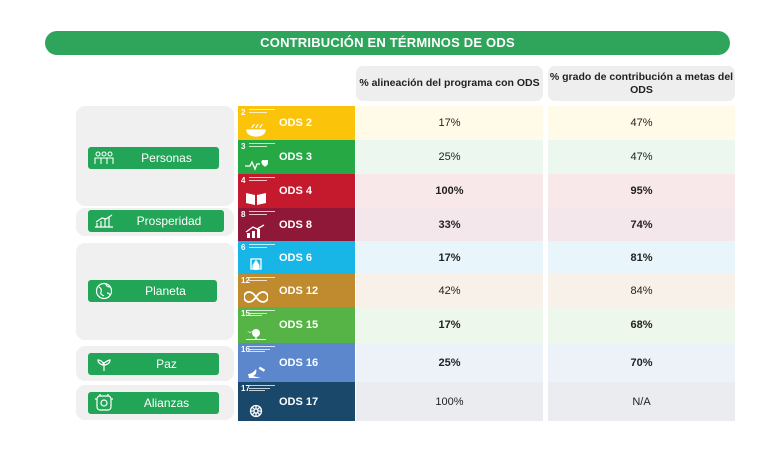 Image resolution: width=768 pixels, height=455 pixels. What do you see at coordinates (641, 123) in the screenshot?
I see `contribution-cell-ods-2: 47%` at bounding box center [641, 123].